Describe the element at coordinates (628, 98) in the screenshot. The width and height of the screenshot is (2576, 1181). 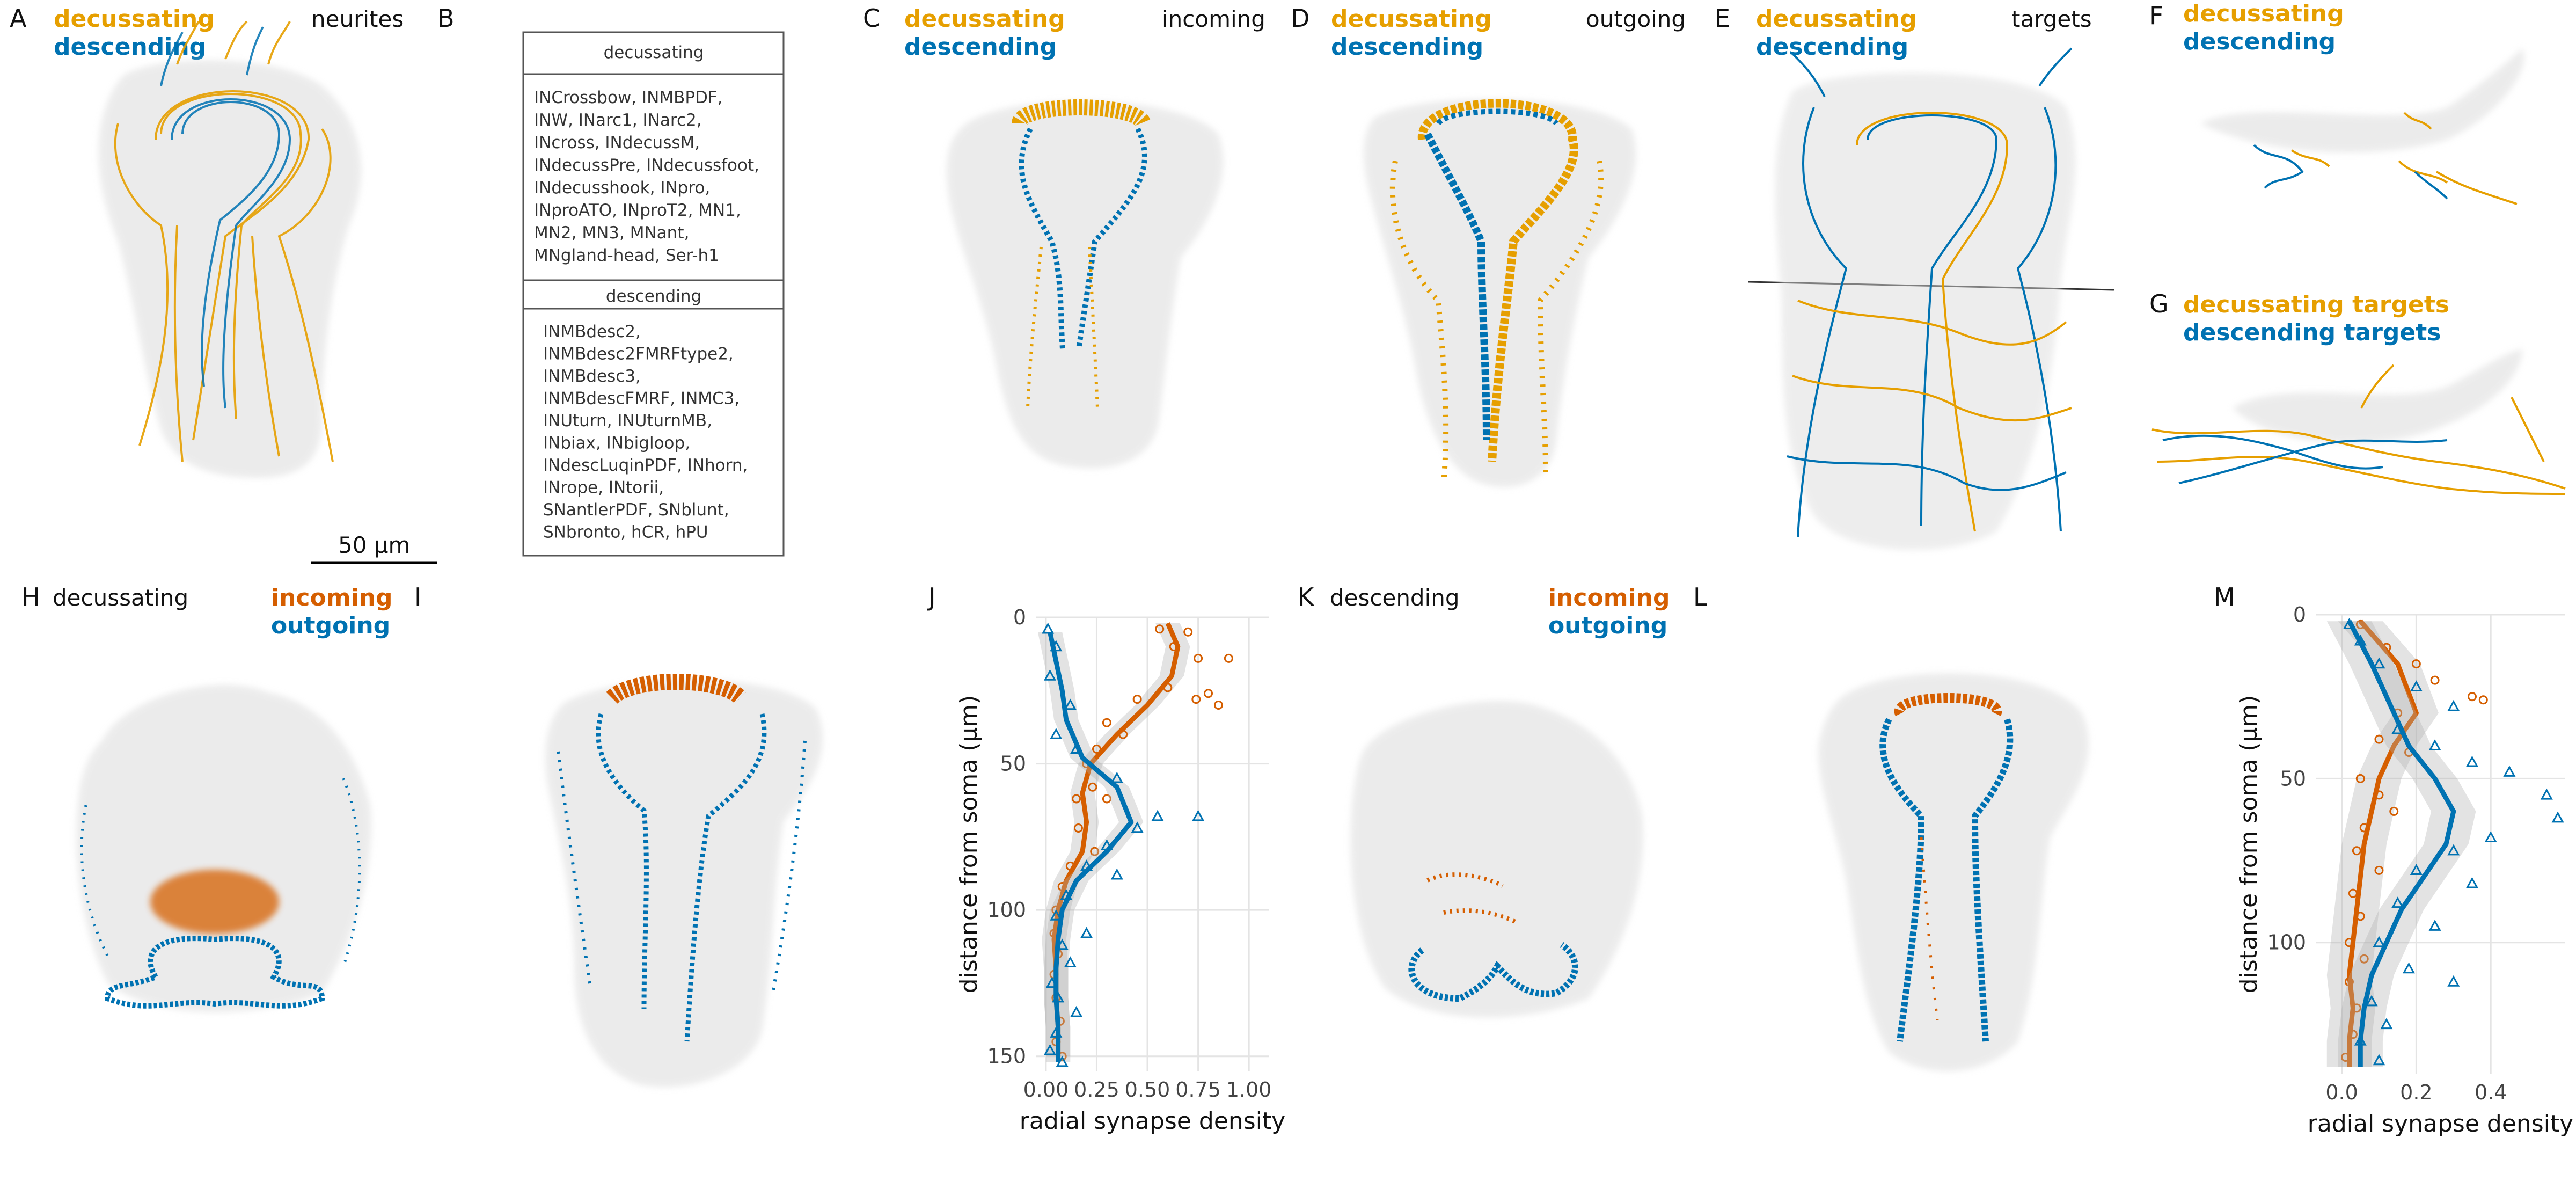
I see `table-line: INCrossbow, INMBPDF,` at that location.